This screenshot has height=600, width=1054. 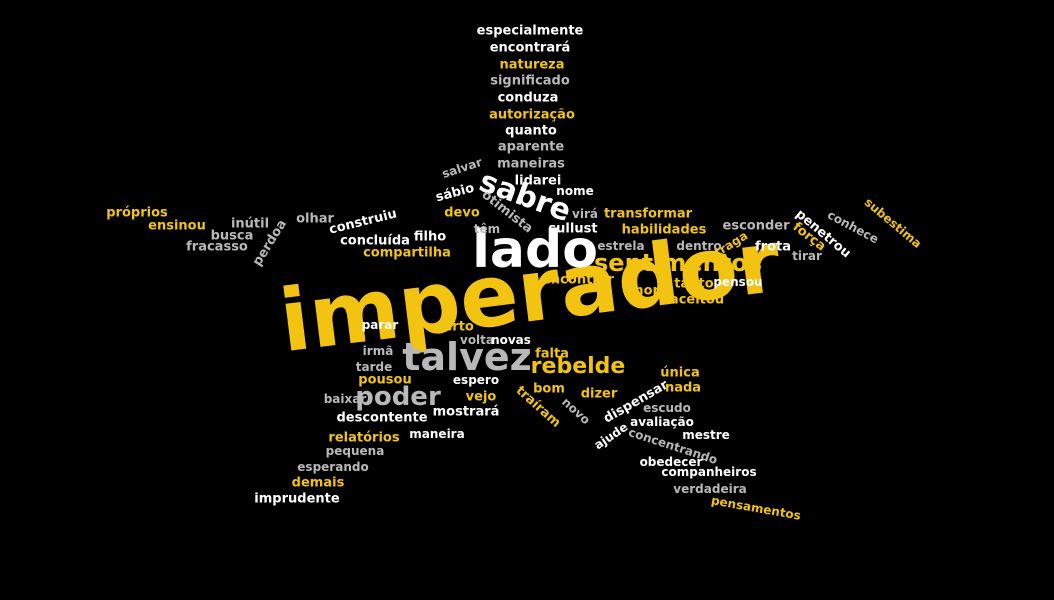 I want to click on cloud-word: perto, so click(x=454, y=327).